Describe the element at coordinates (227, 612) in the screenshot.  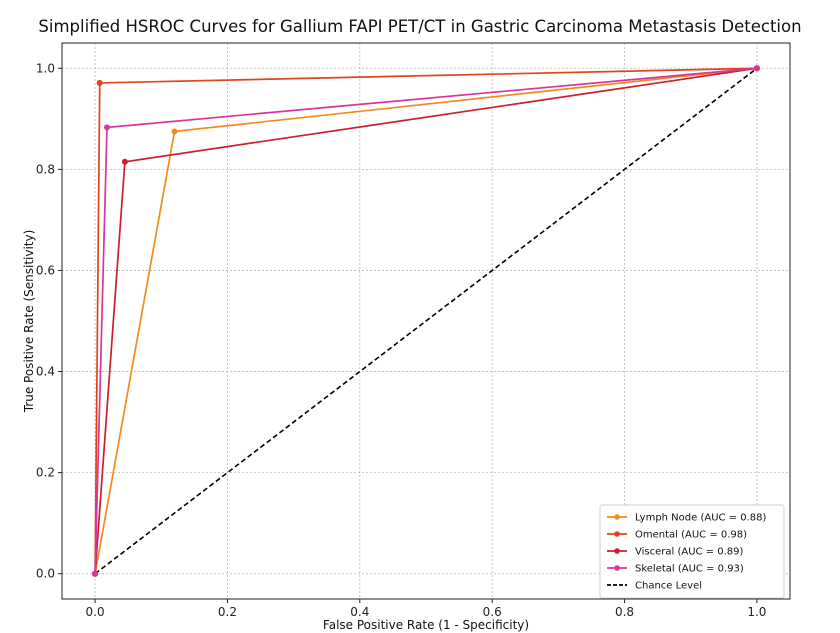
I see `x-tick-label: 0.2` at that location.